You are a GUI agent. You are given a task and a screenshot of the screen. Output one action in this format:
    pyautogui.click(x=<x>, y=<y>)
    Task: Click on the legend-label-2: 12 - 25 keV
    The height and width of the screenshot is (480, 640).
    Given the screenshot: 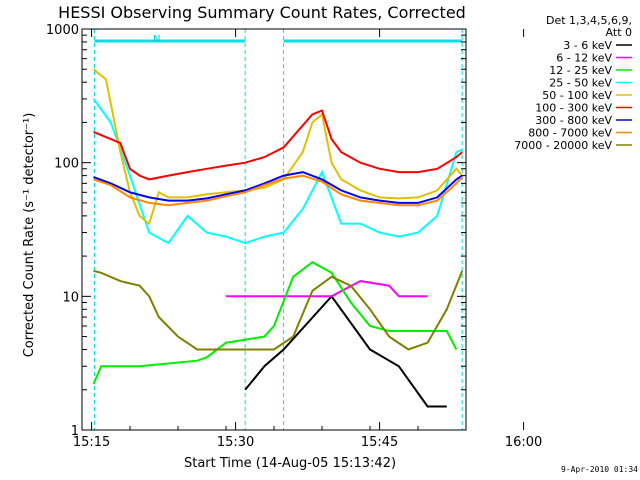 What is the action you would take?
    pyautogui.click(x=580, y=70)
    